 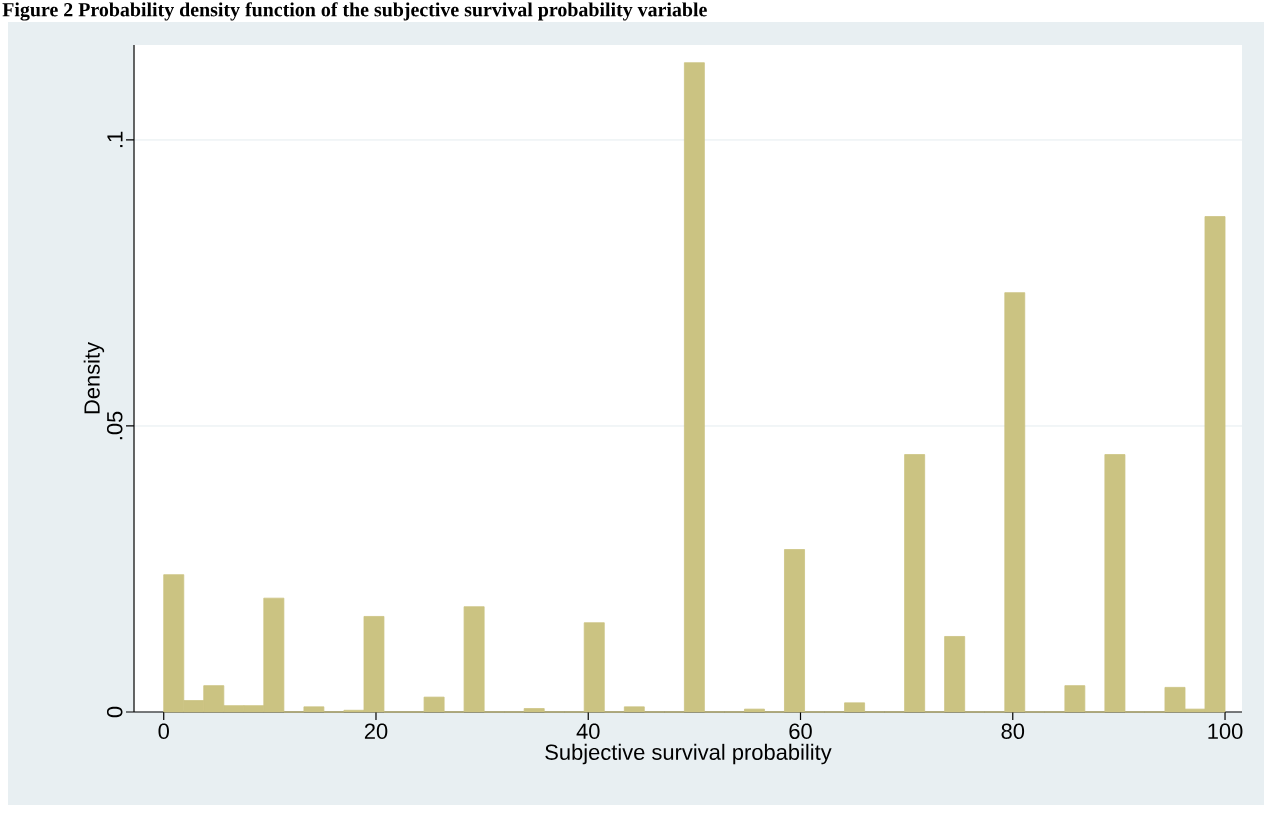 What do you see at coordinates (94, 377) in the screenshot?
I see `y-axis-title: Density` at bounding box center [94, 377].